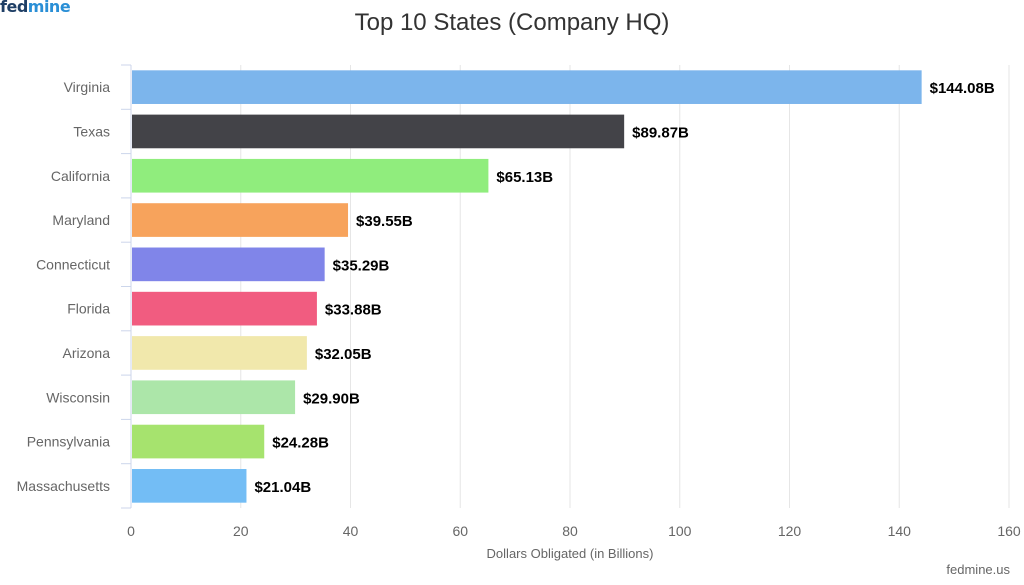  Describe the element at coordinates (460, 531) in the screenshot. I see `x-tick-label: 60` at that location.